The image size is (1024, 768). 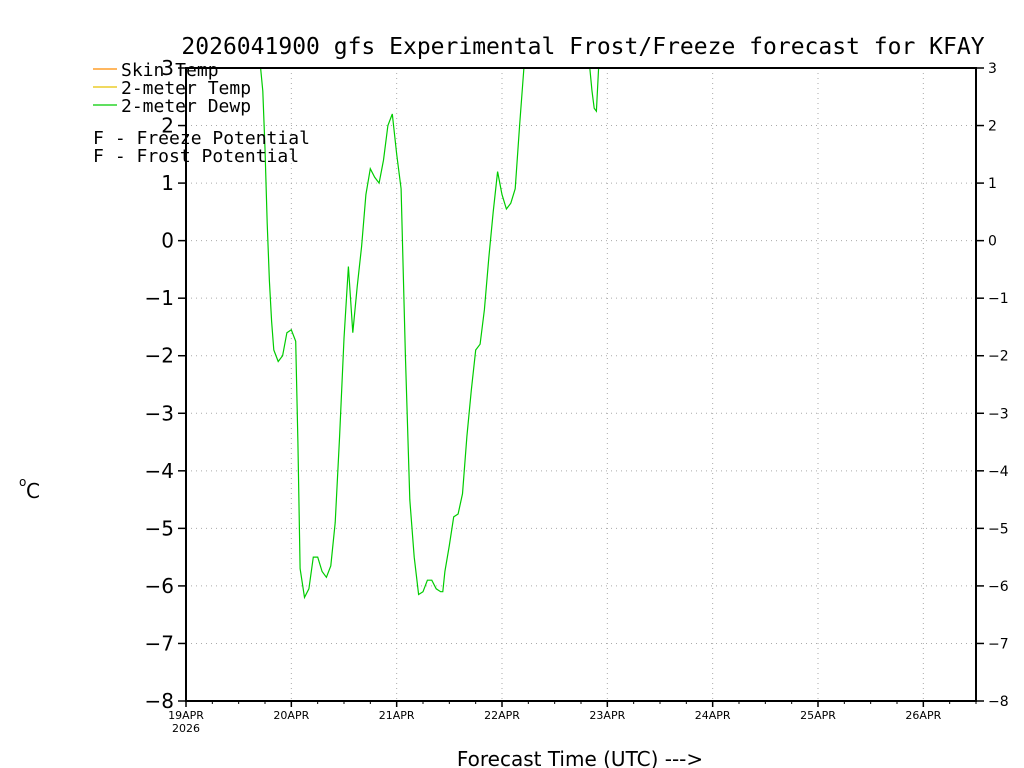 I want to click on x-tick-label: 21APR, so click(x=397, y=715).